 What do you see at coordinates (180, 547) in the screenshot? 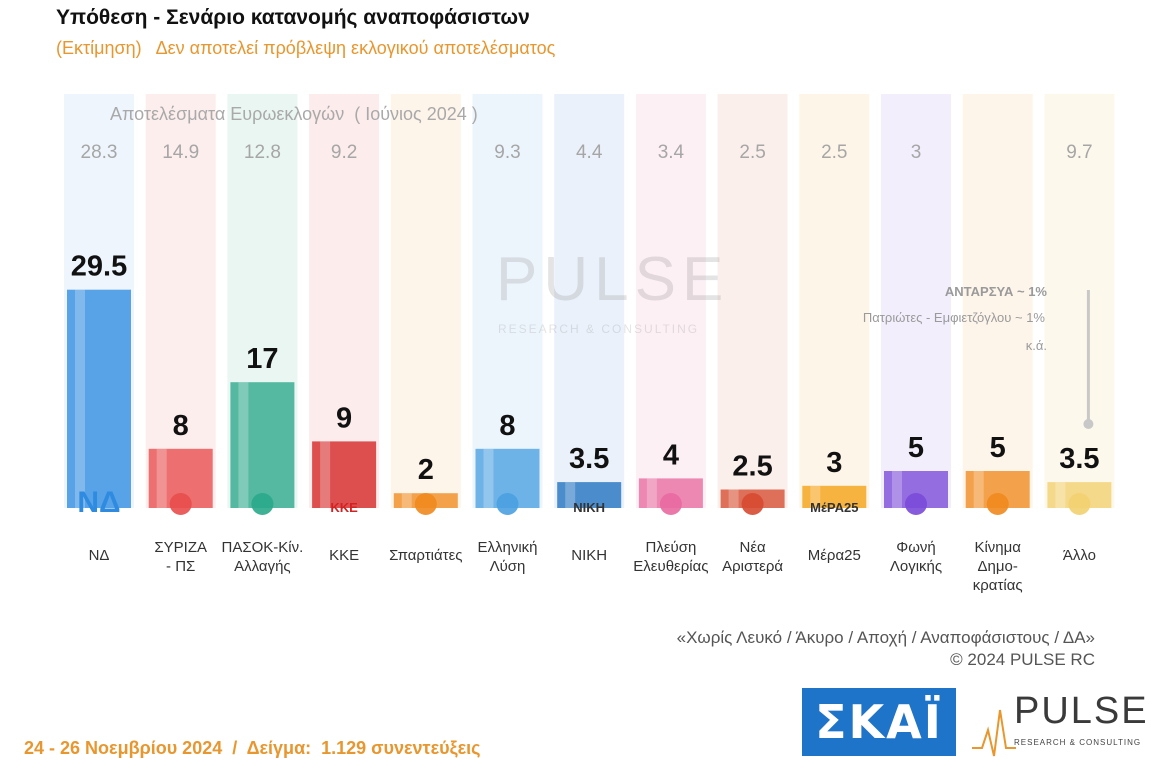
I see `category-label: ΣΥΡΙΖΑ` at bounding box center [180, 547].